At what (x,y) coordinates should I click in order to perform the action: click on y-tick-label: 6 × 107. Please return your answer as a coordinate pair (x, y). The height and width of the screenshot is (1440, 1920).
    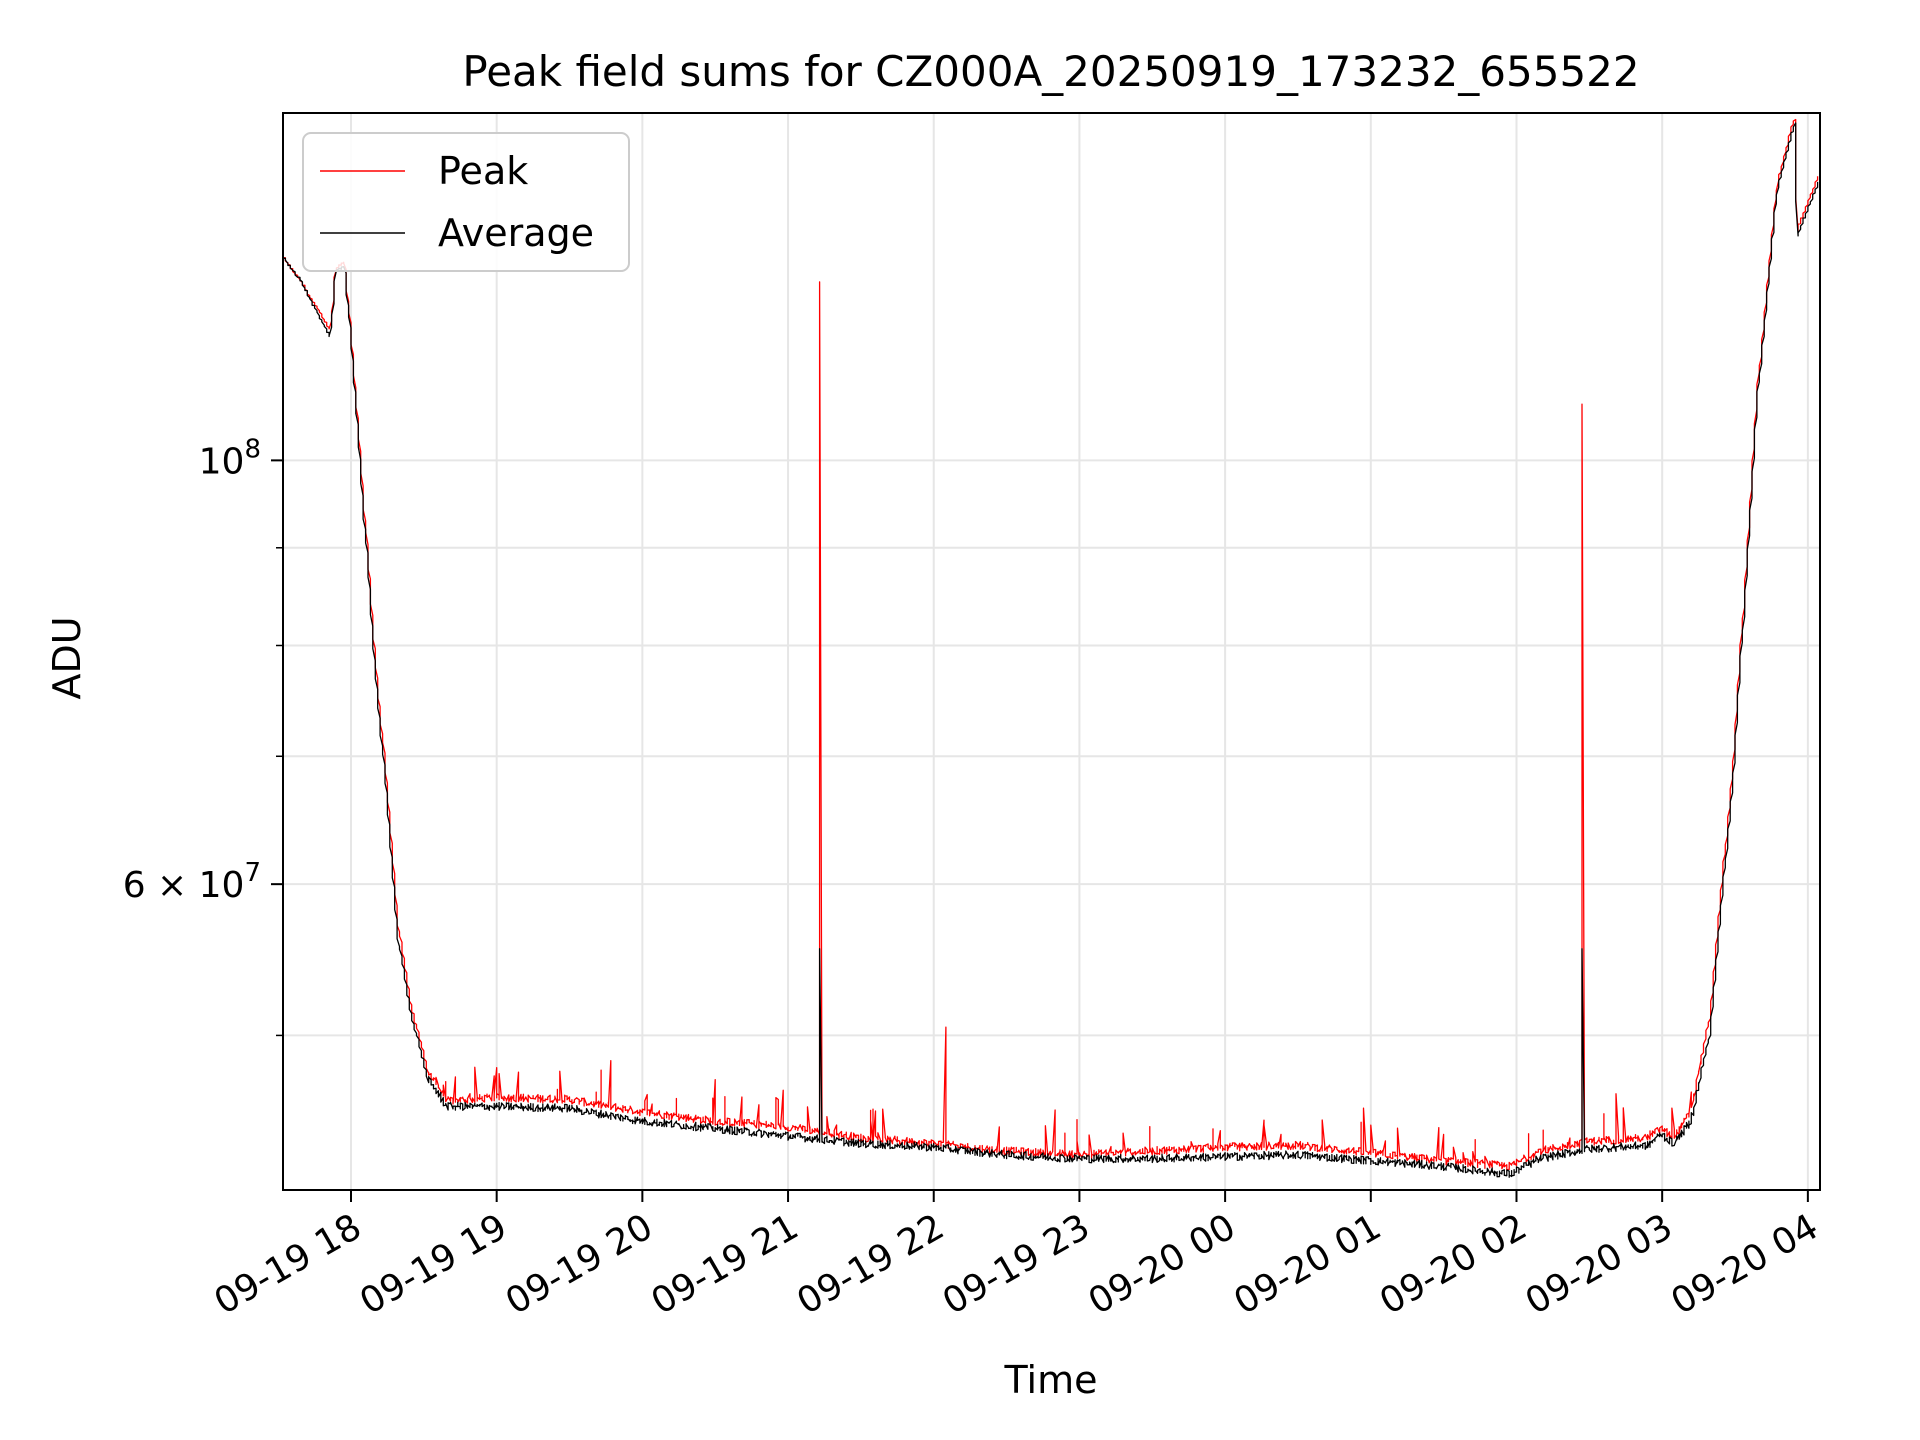
    Looking at the image, I should click on (192, 882).